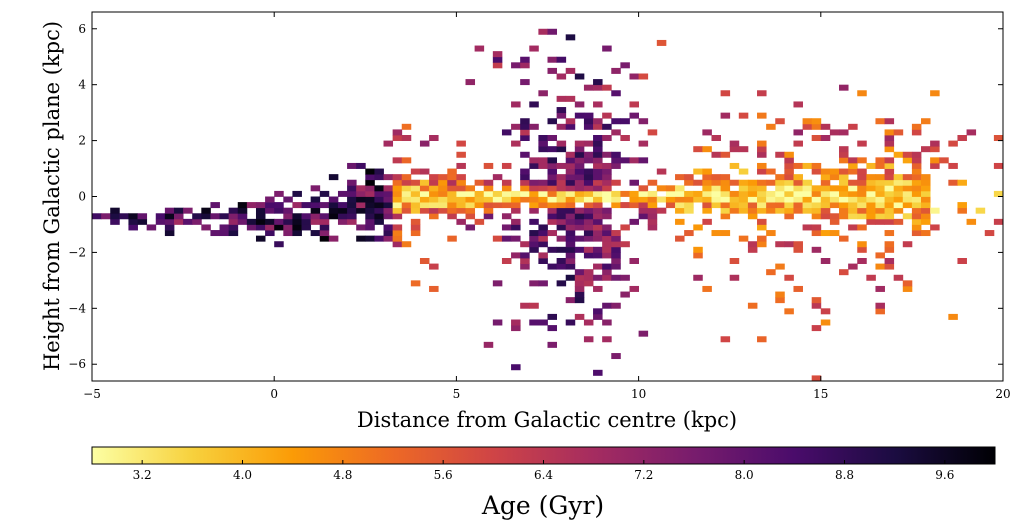  Describe the element at coordinates (142, 475) in the screenshot. I see `colorbar-tick-label: 3.2` at that location.